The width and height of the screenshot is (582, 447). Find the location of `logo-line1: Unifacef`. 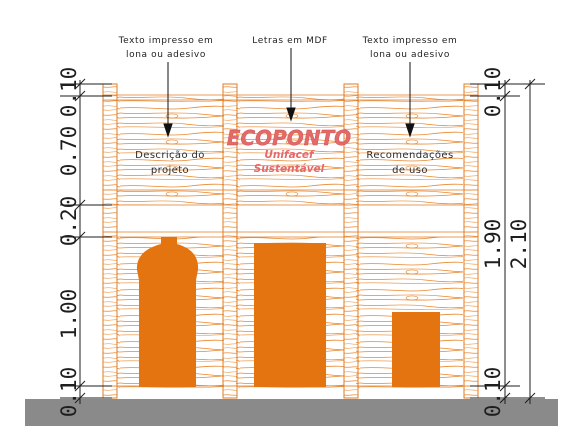

logo-line1: Unifacef is located at coordinates (289, 155).